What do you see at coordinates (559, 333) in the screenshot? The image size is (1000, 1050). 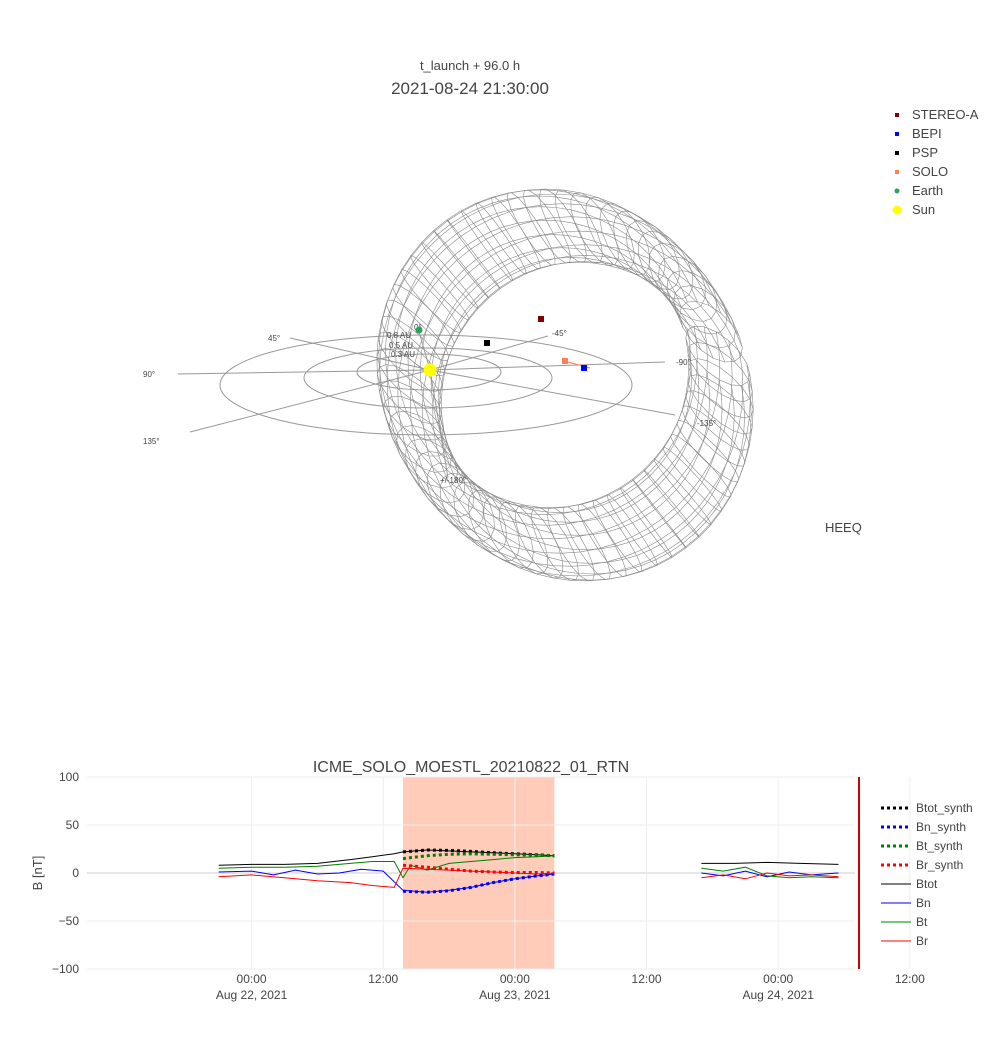 I see `angle-label-minus45: -45°` at bounding box center [559, 333].